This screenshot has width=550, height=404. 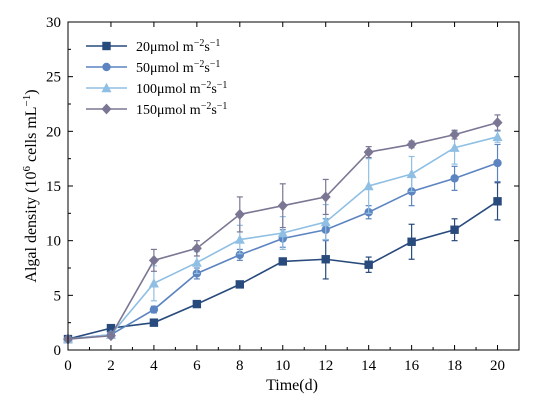 I want to click on x-tick-label: 0, so click(x=68, y=366).